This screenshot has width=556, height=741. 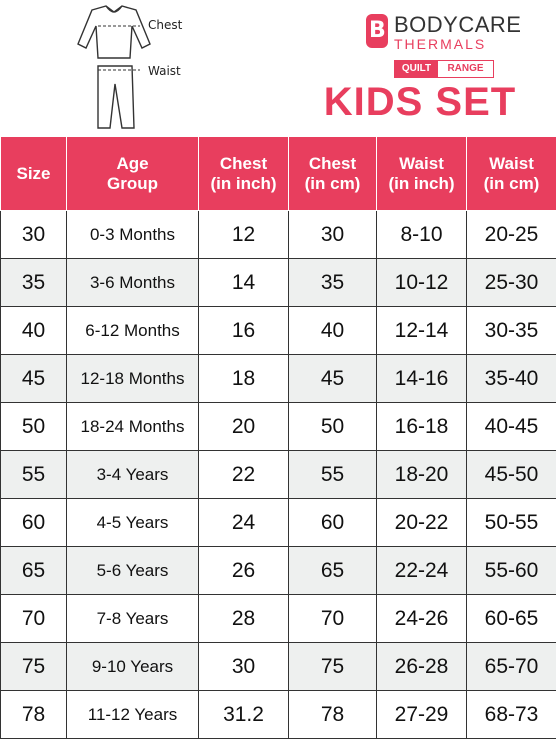 I want to click on cell-waist-cm: 25-30, so click(x=511, y=282).